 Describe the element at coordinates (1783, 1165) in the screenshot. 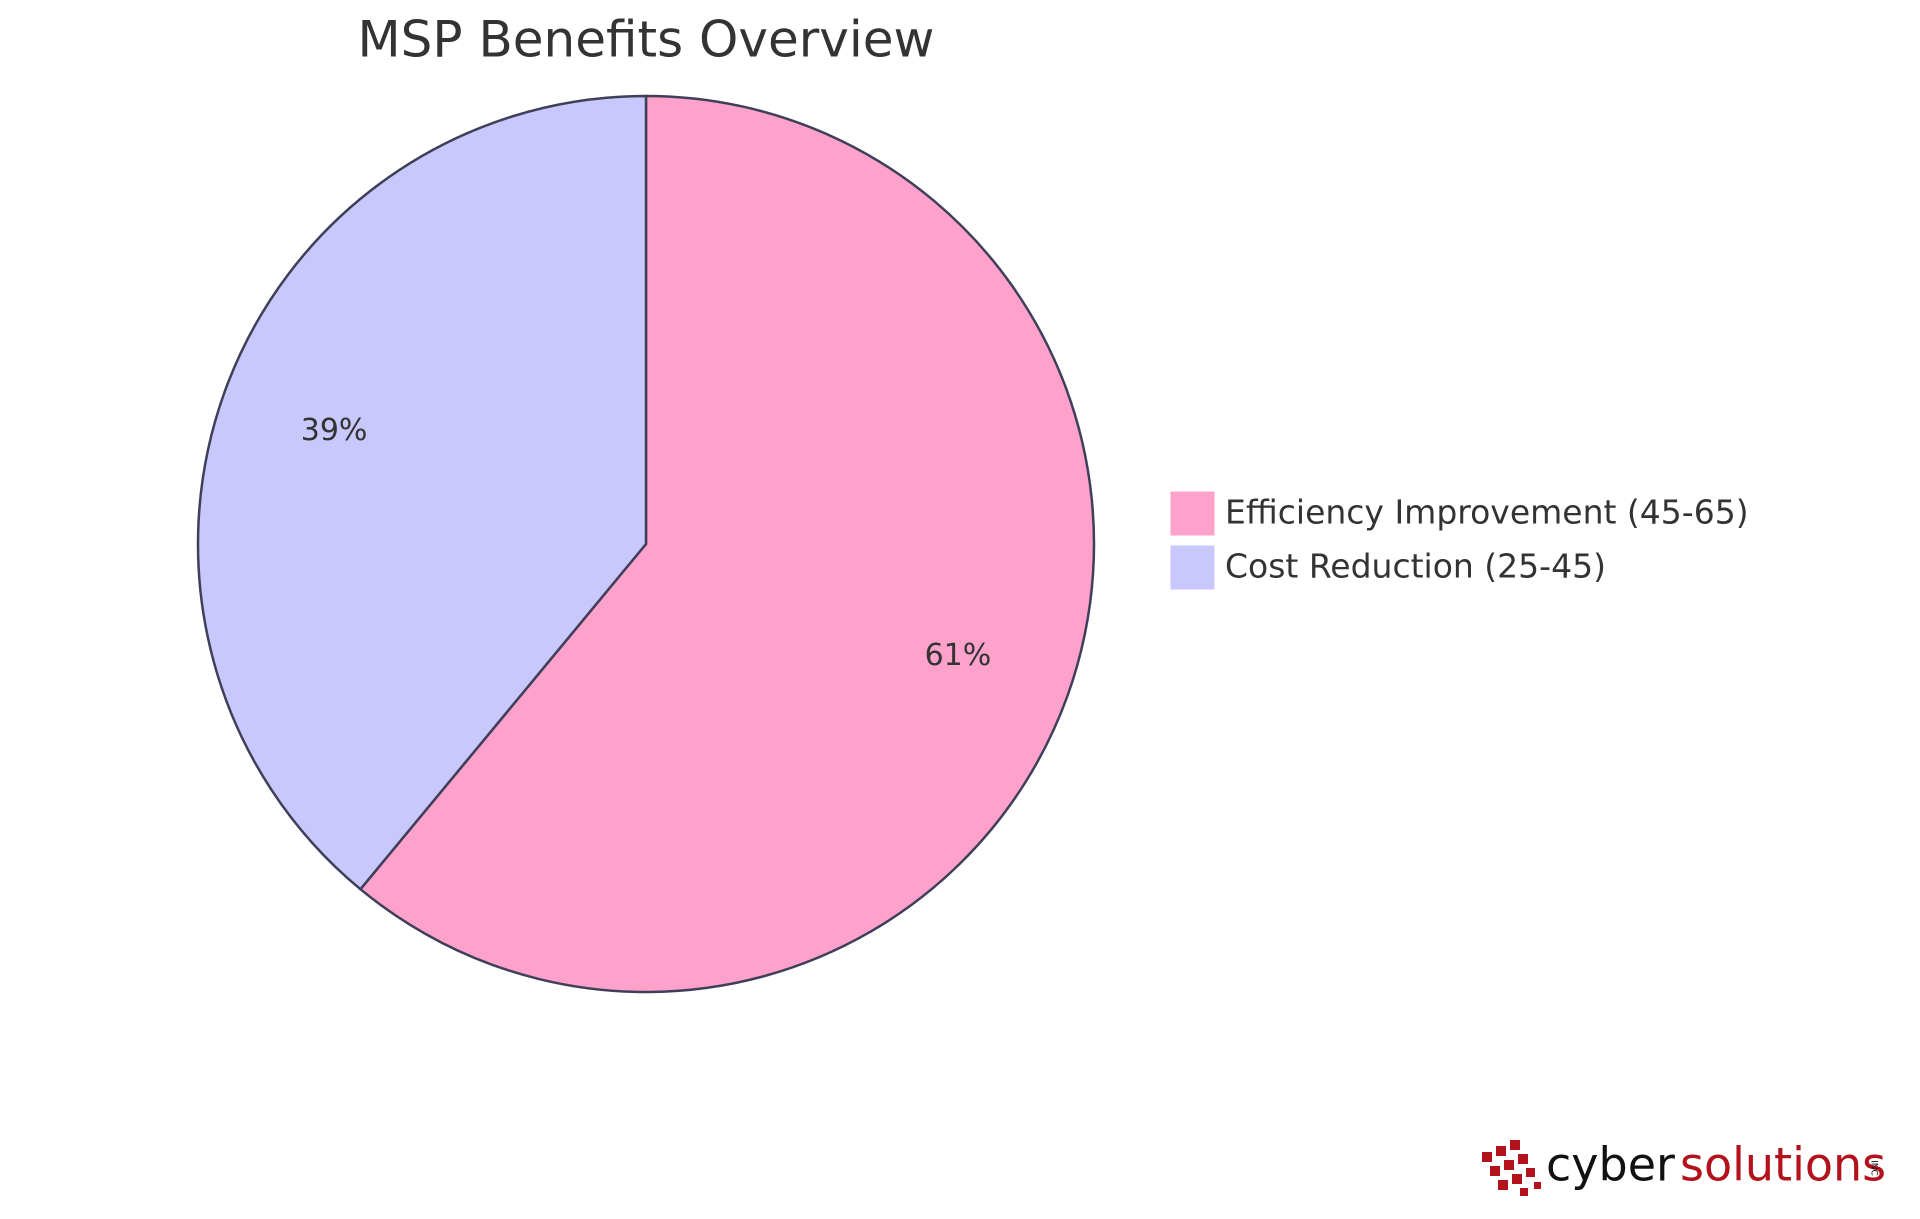

I see `logo-main: solutions` at that location.